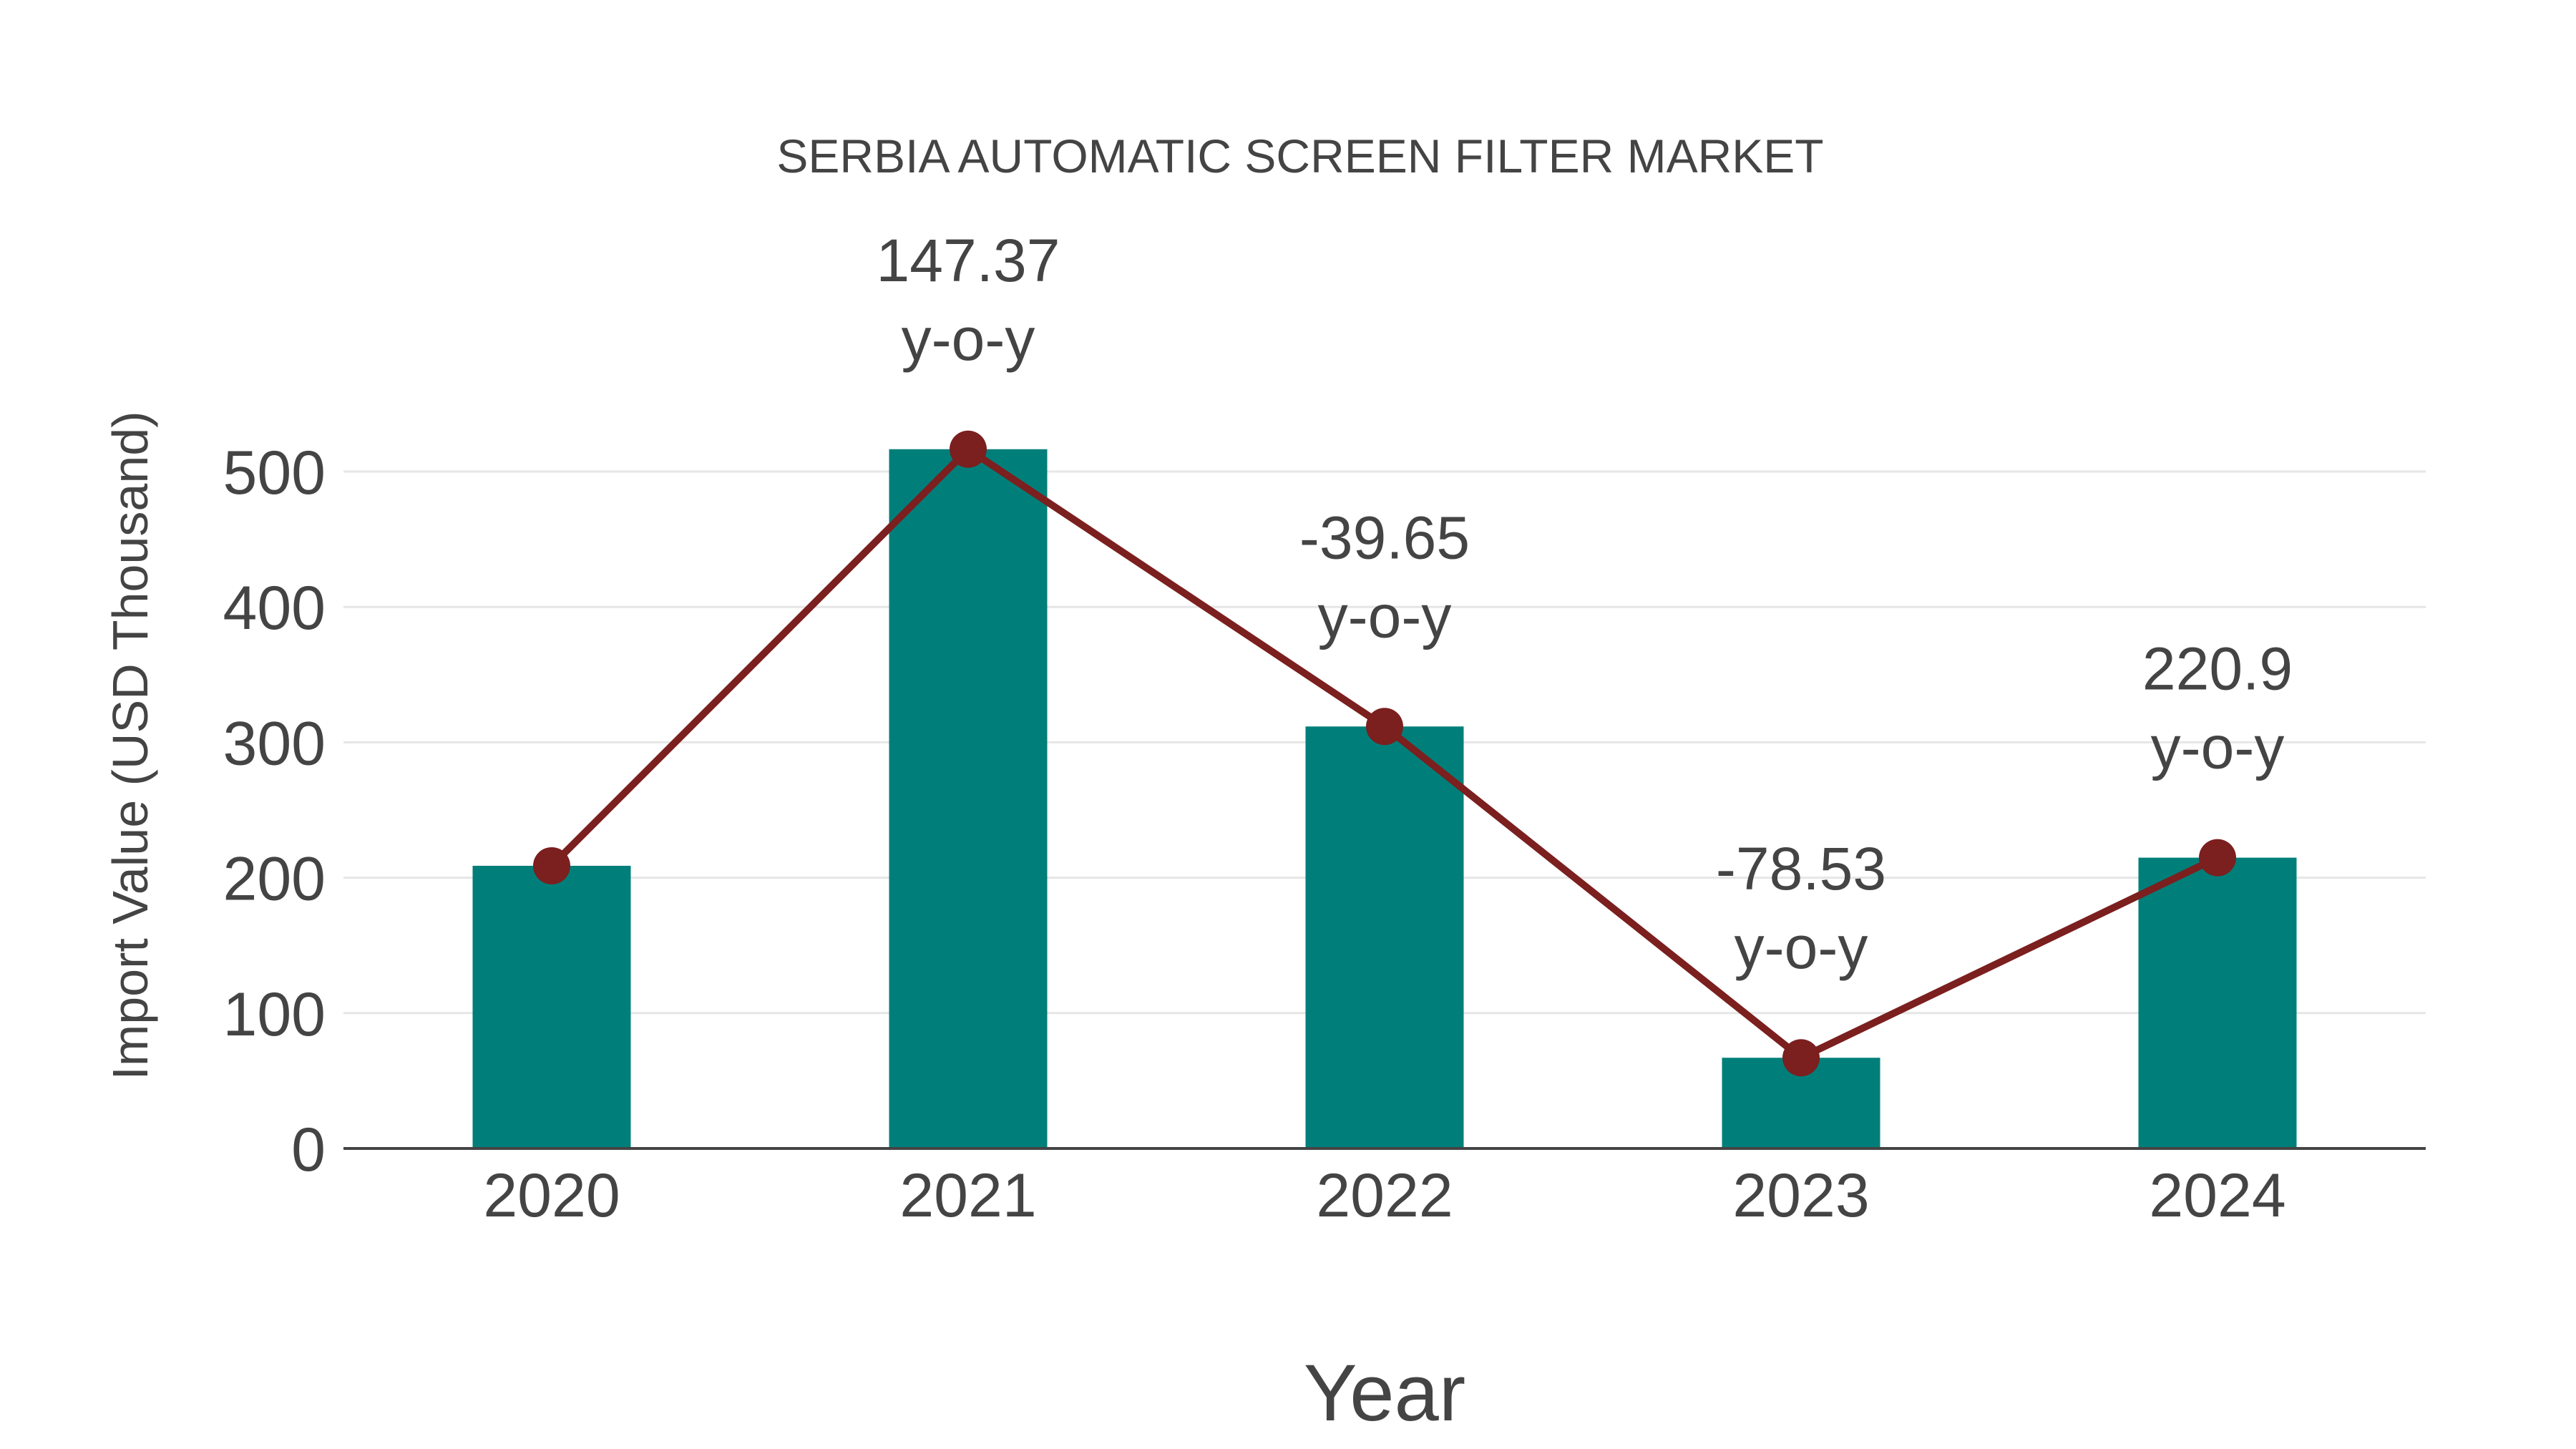  Describe the element at coordinates (1385, 616) in the screenshot. I see `yoy-suffix-2022: y-o-y` at that location.